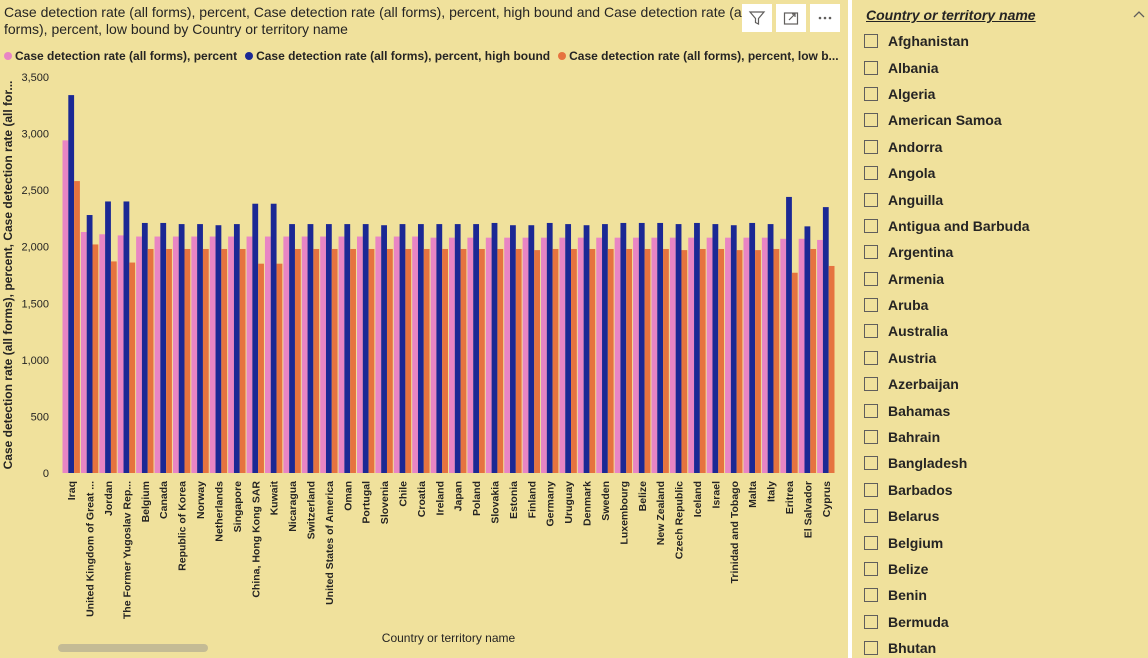 The width and height of the screenshot is (1148, 658). Describe the element at coordinates (1006, 490) in the screenshot. I see `slicer-item: Barbados` at that location.